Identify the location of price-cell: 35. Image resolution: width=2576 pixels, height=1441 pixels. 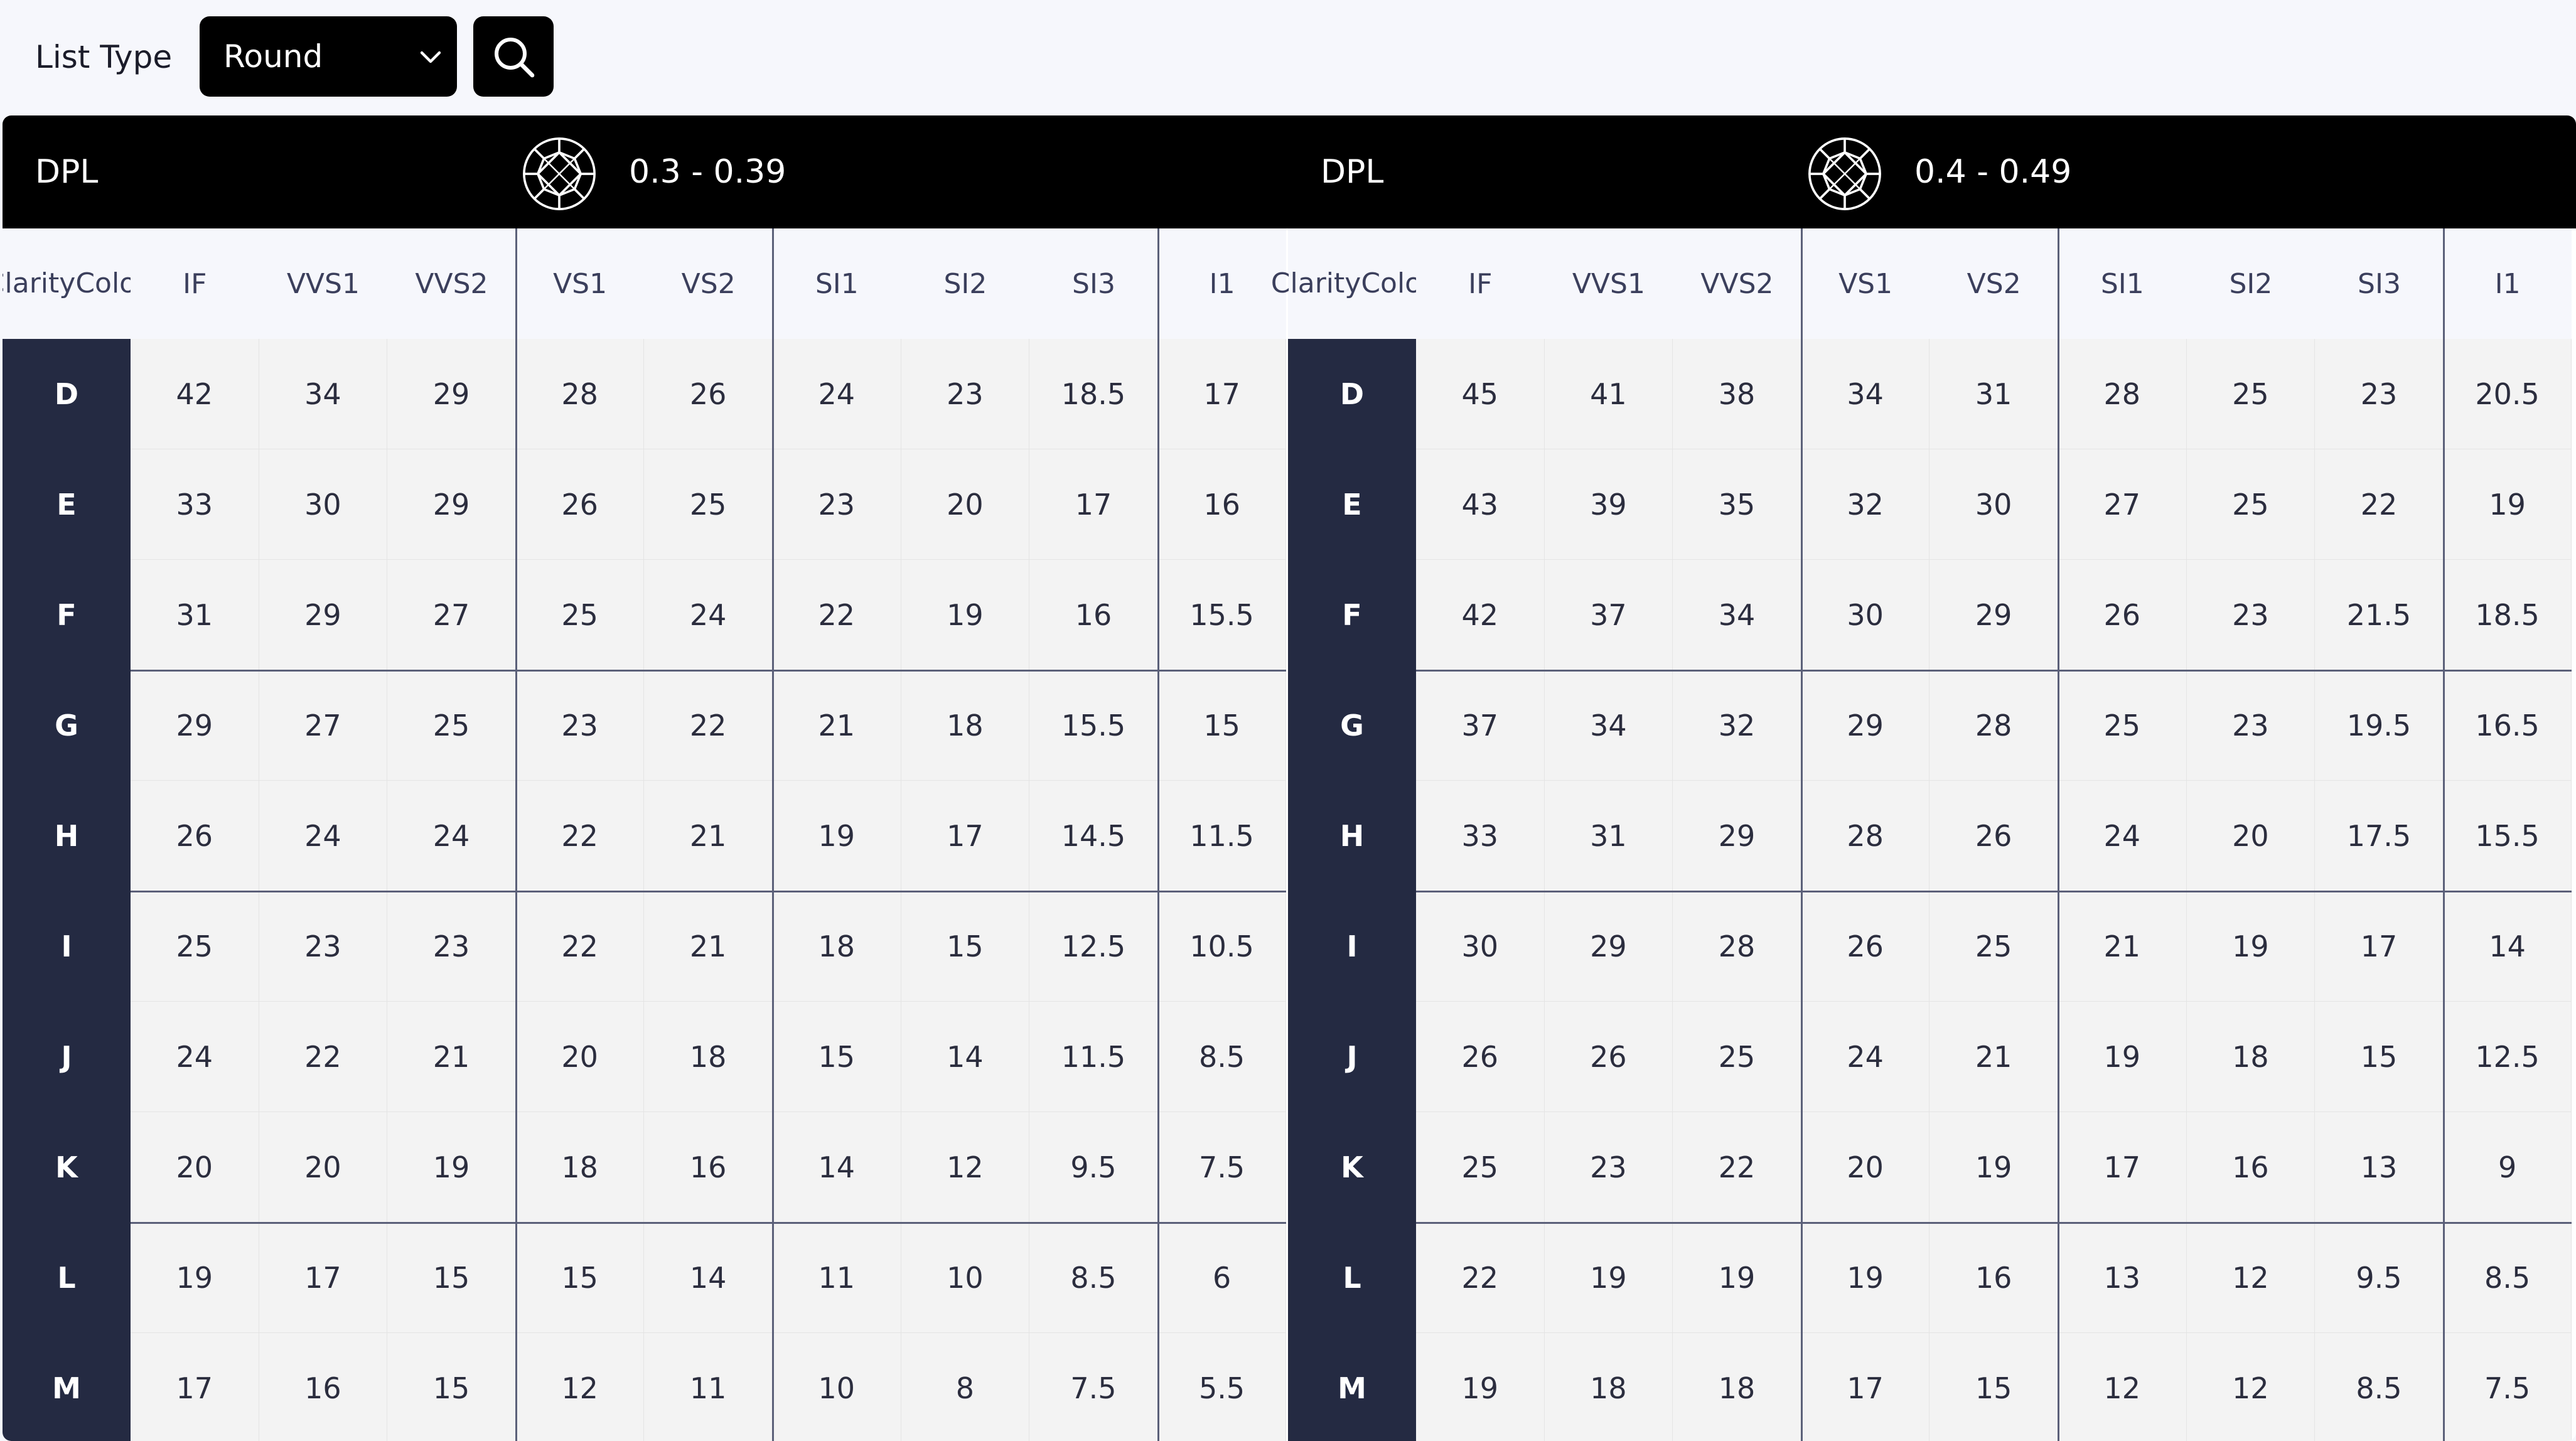
(1737, 505).